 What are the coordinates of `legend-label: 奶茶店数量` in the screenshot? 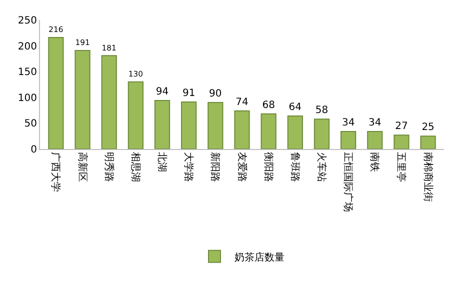 It's located at (259, 257).